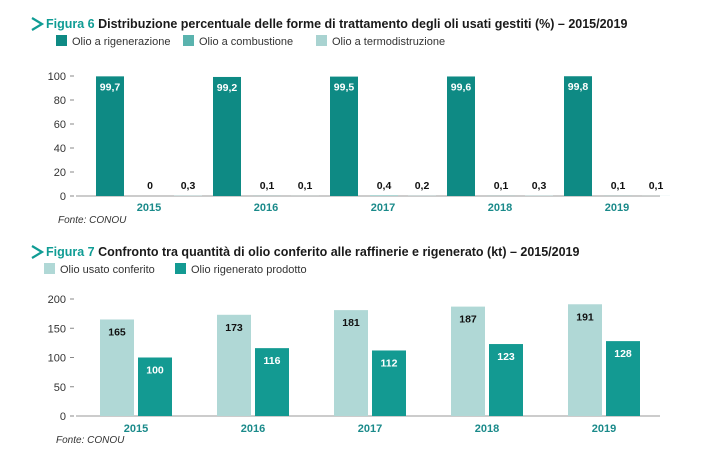 The height and width of the screenshot is (468, 702). Describe the element at coordinates (388, 42) in the screenshot. I see `legend-label: Olio a termodistruzione` at that location.